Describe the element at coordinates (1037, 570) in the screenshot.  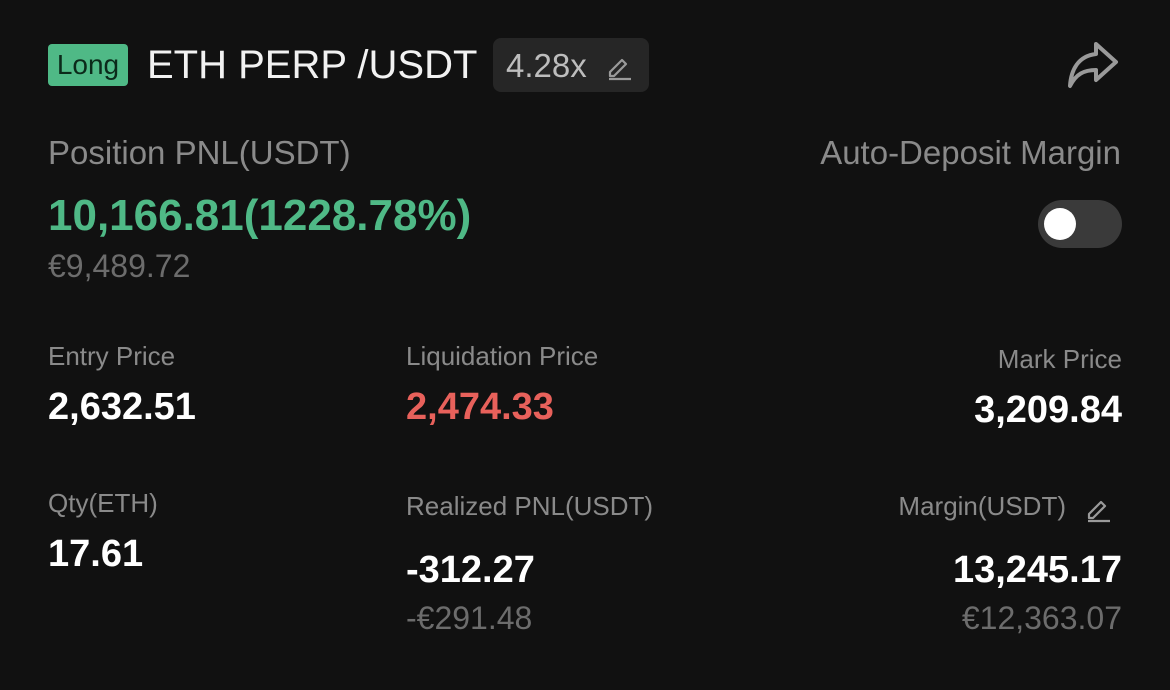
I see `margin-value: 13,245.17` at that location.